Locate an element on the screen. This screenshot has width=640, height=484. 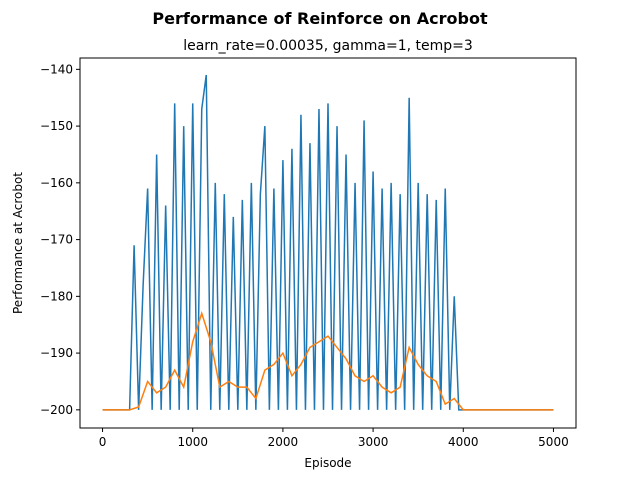
y-tick-label: −170 is located at coordinates (56, 240).